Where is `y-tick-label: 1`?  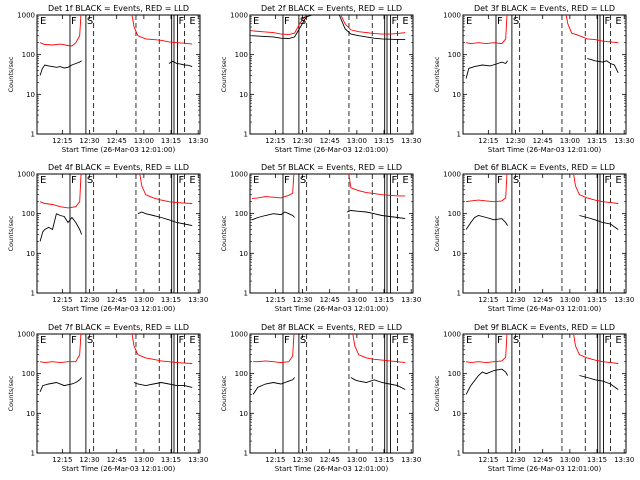
y-tick-label: 1 is located at coordinates (459, 454).